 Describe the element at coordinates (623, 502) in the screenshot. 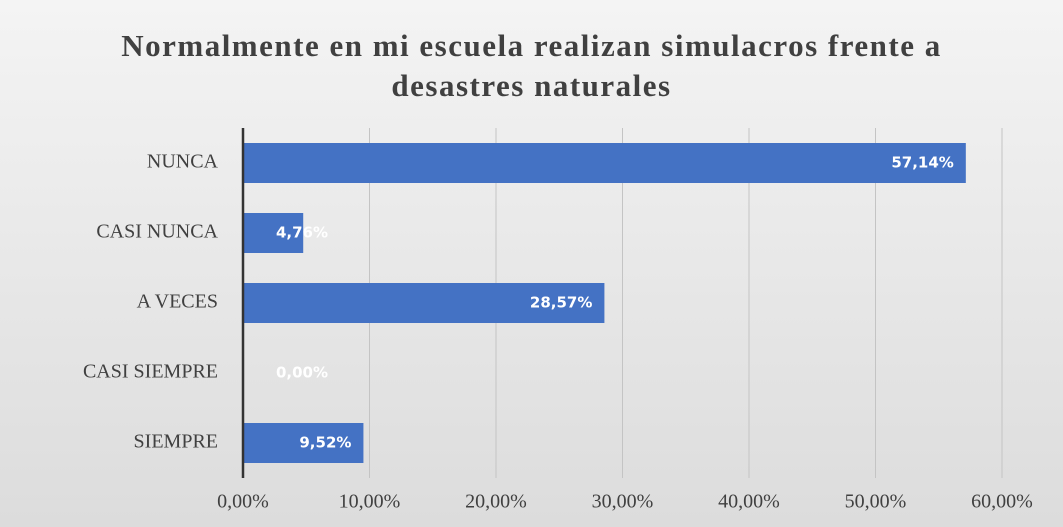

I see `x-tick-label: 30,00%` at that location.